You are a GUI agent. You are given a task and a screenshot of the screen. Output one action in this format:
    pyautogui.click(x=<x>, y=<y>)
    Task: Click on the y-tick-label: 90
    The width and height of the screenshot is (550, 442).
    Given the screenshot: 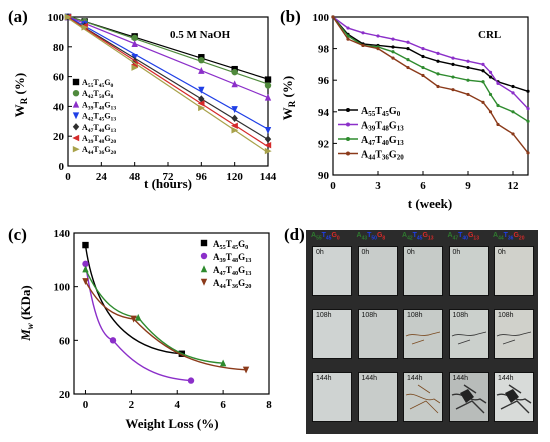 What is the action you would take?
    pyautogui.click(x=324, y=176)
    